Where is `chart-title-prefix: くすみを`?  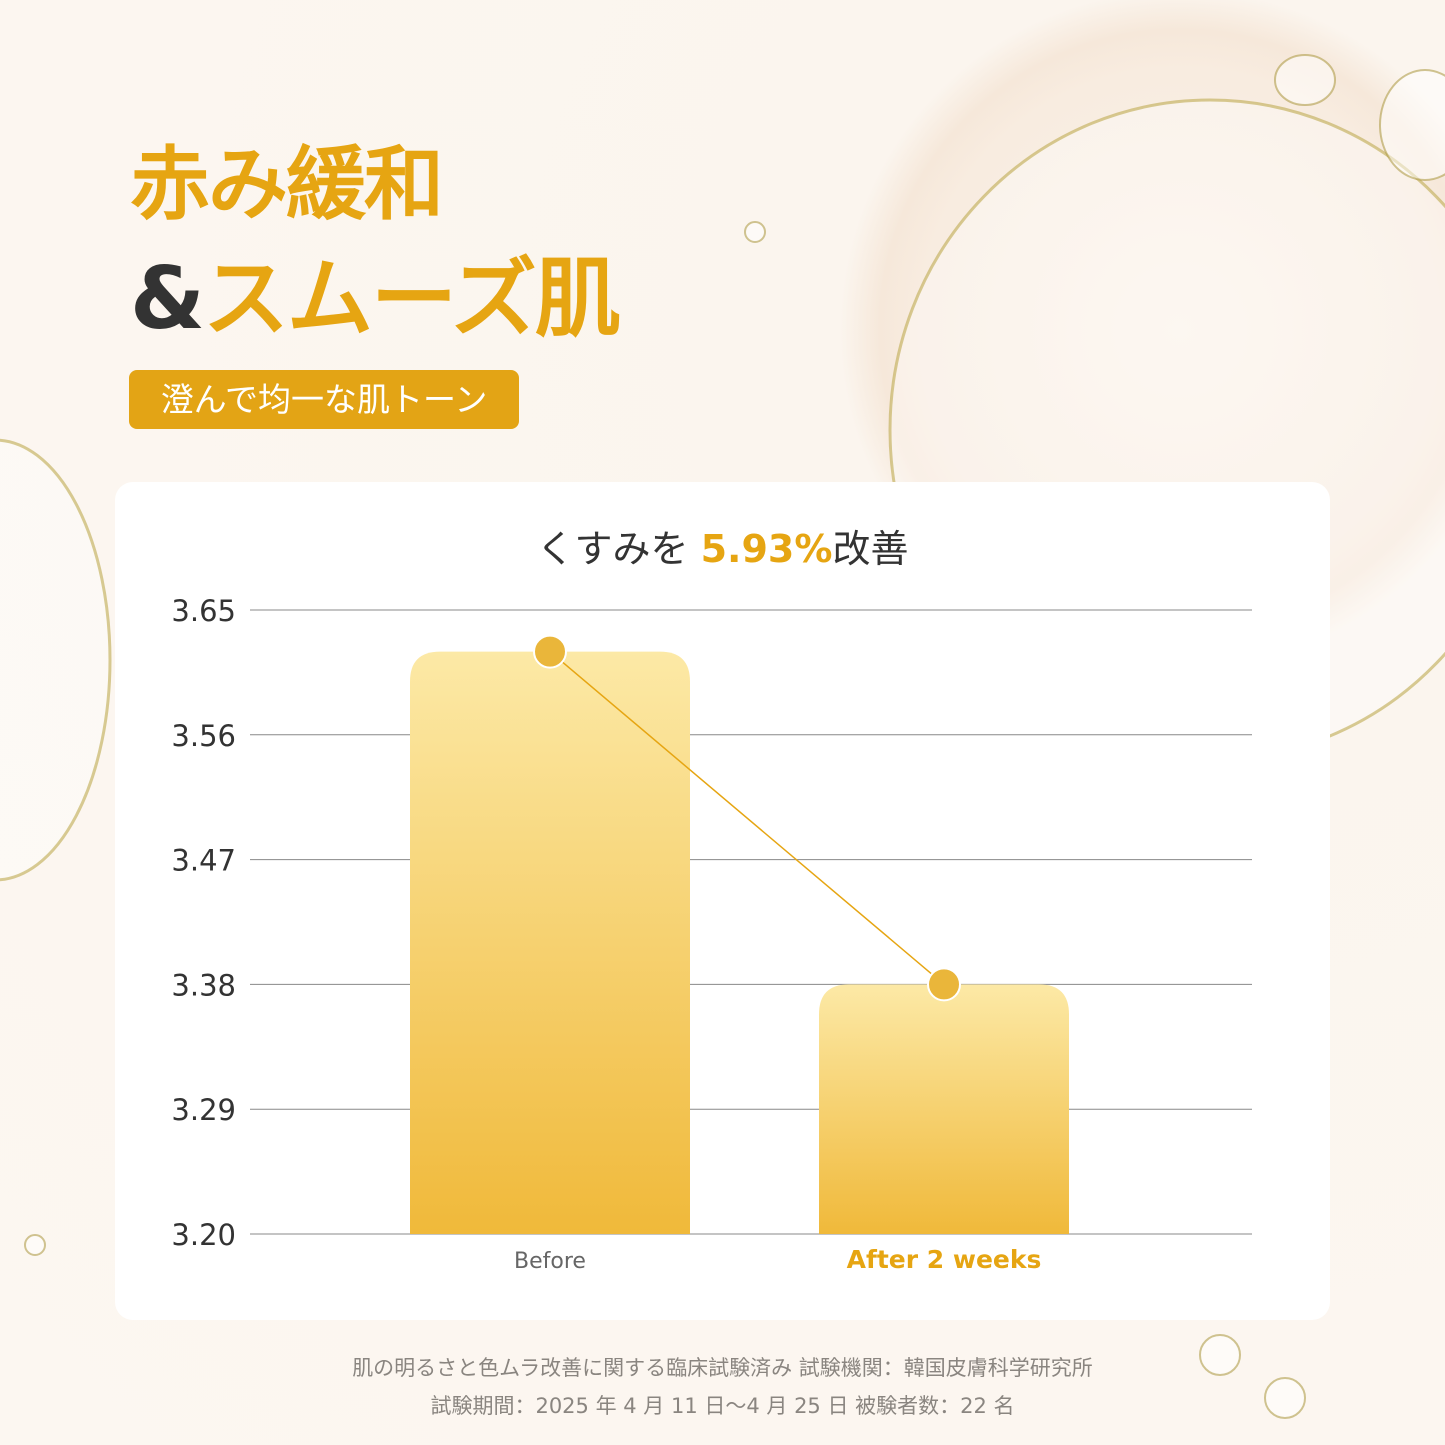 chart-title-prefix: くすみを is located at coordinates (618, 549).